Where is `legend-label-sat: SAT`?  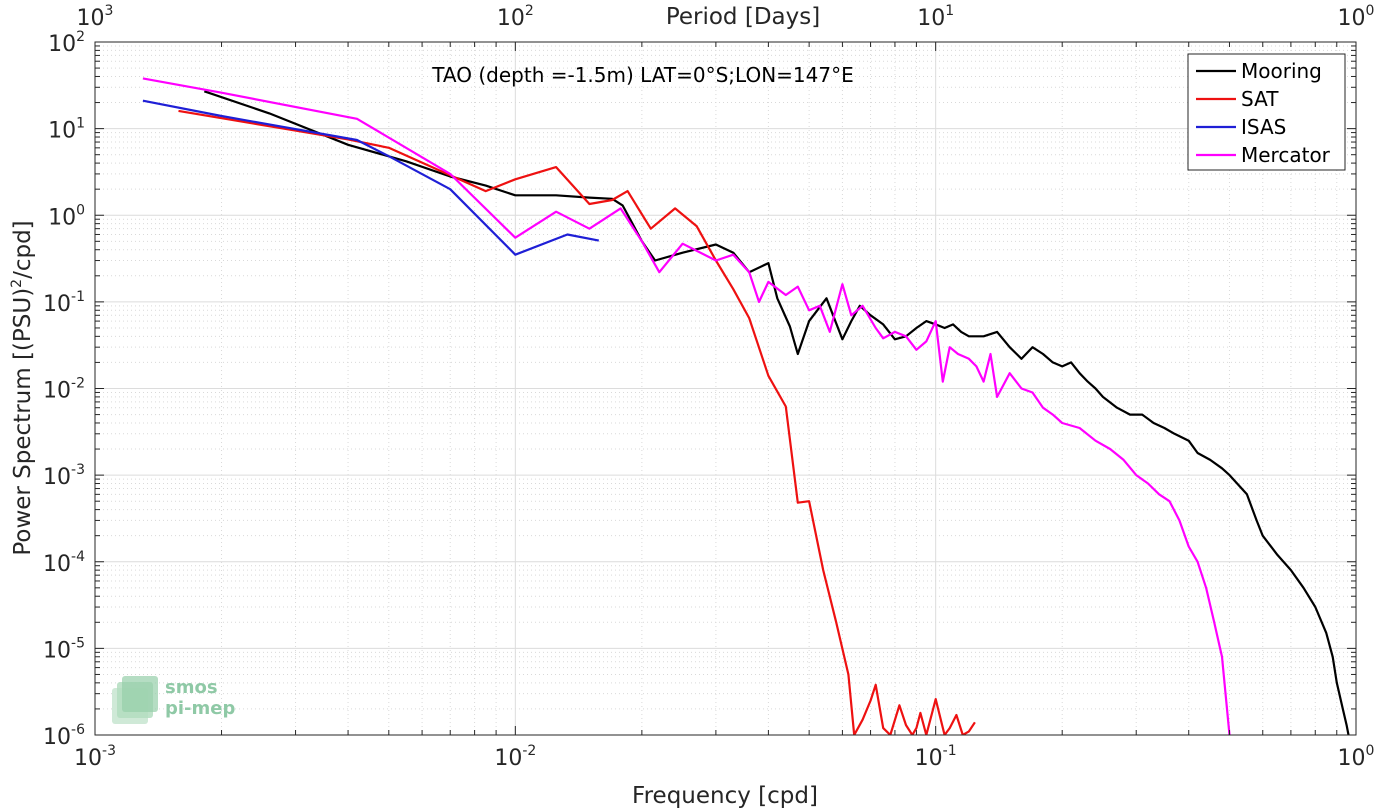 legend-label-sat: SAT is located at coordinates (1260, 99).